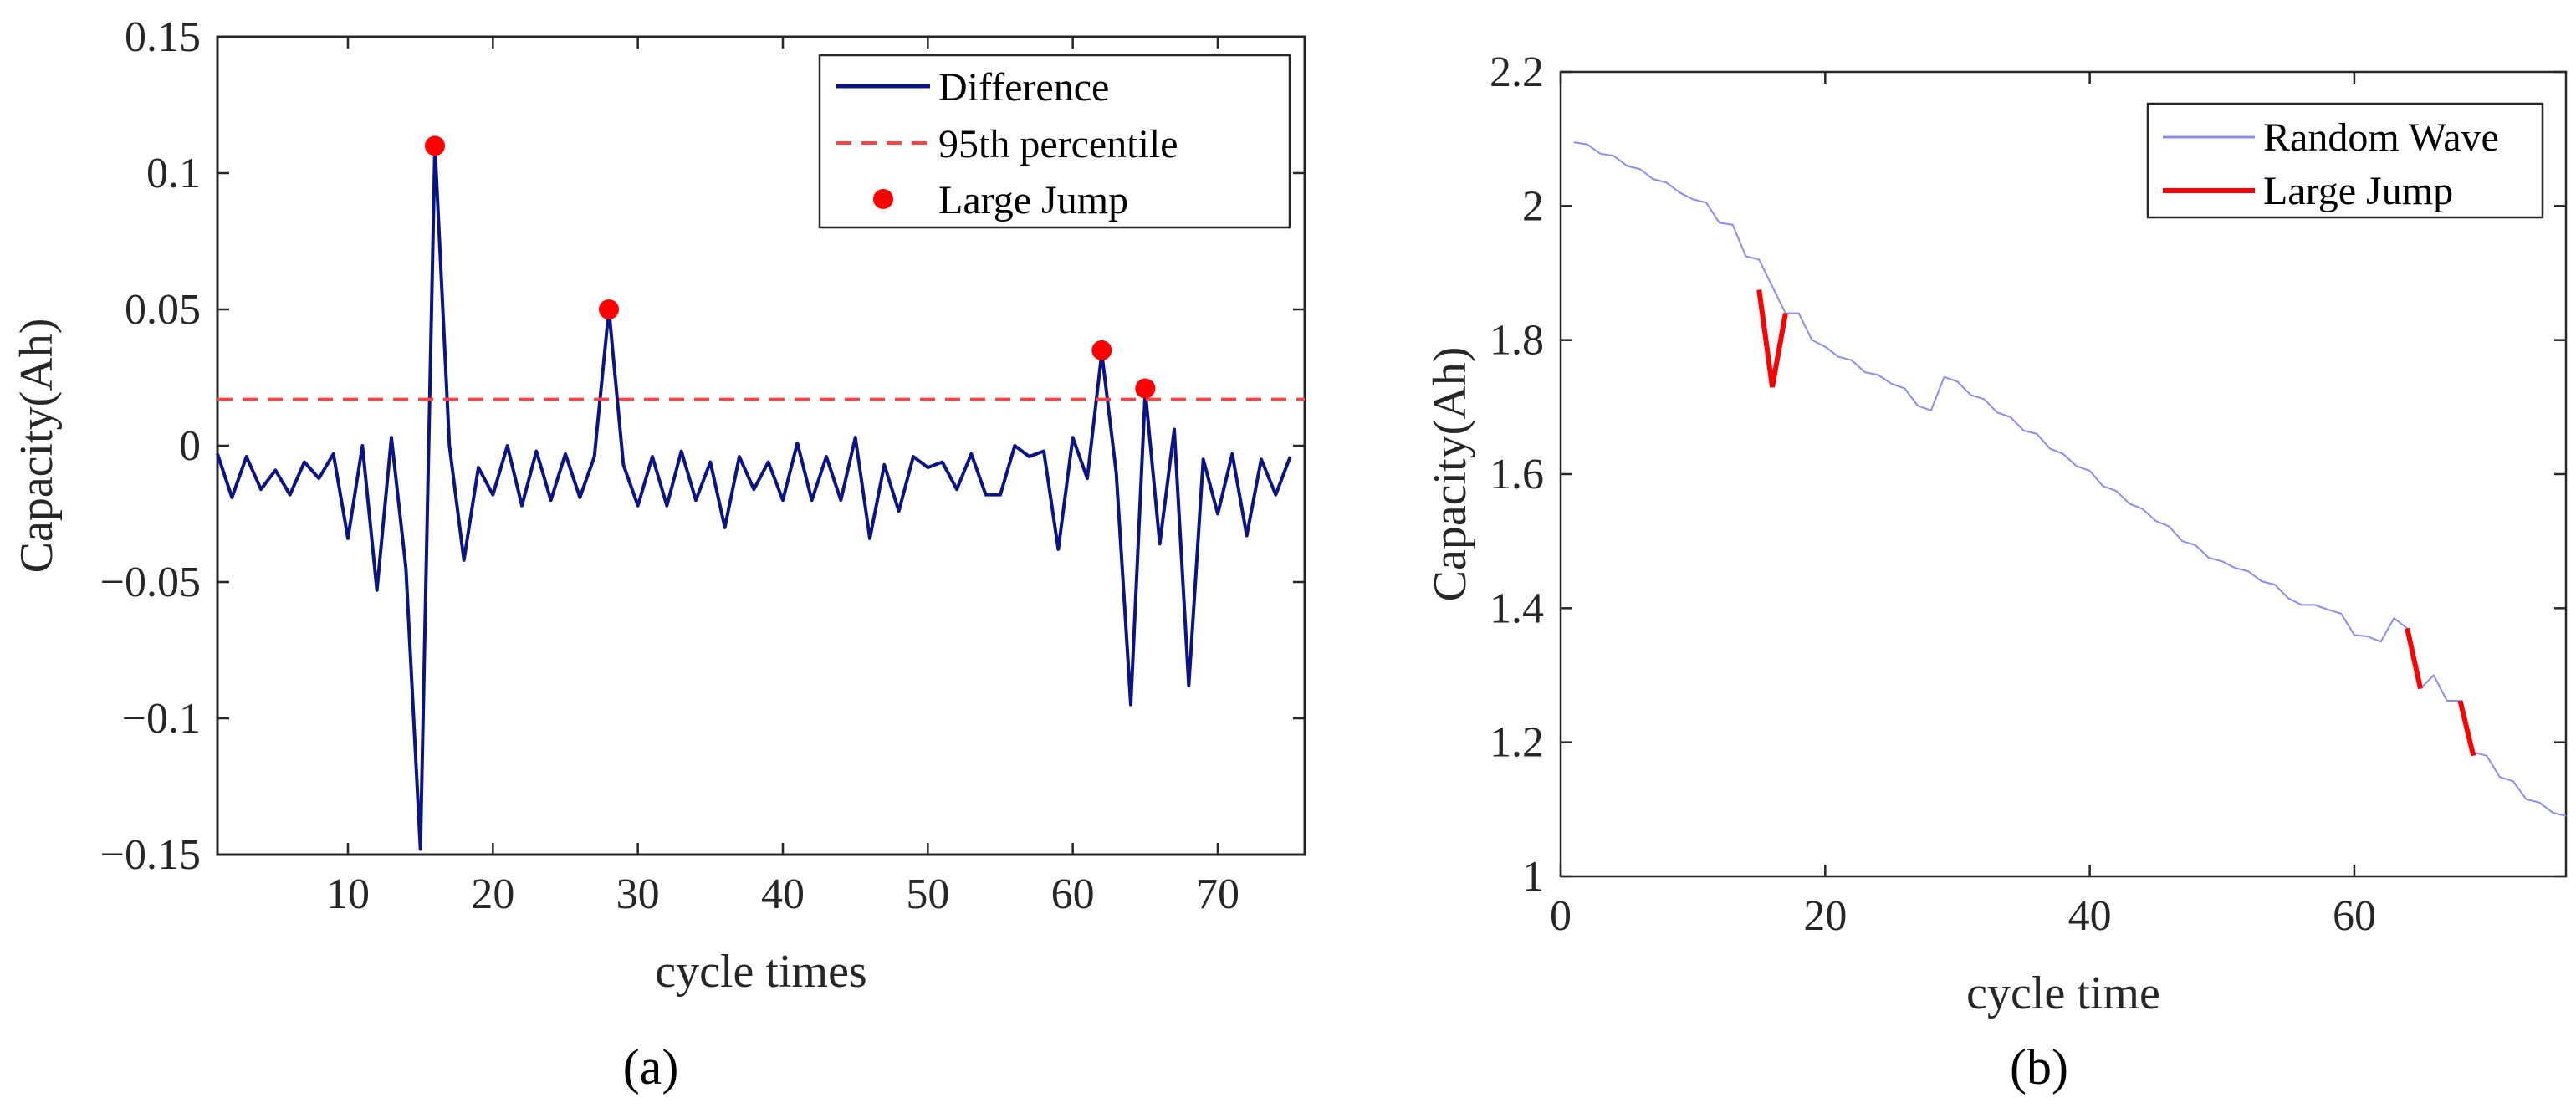 This screenshot has width=2576, height=1113. What do you see at coordinates (1033, 200) in the screenshot?
I see `legend-large-jump-label: Large Jump` at bounding box center [1033, 200].